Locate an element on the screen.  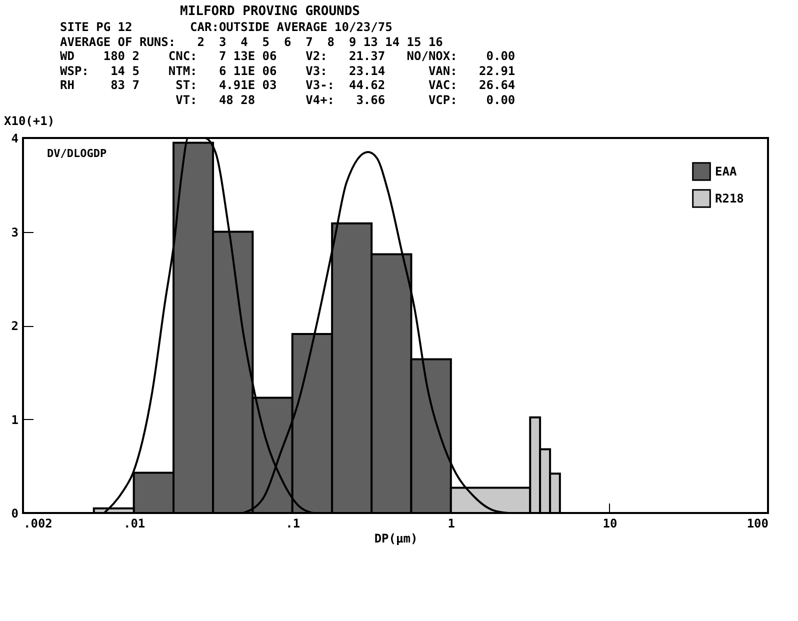
x-tick-label: .002 is located at coordinates (38, 523).